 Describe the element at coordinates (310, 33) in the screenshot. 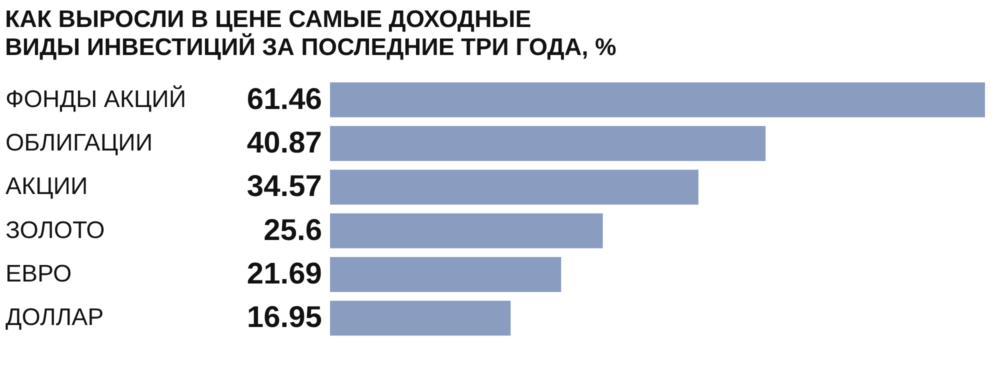

I see `chart-title: КАК ВЫРОСЛИ В ЦЕНЕ САМЫЕ ДОХОДНЫЕ ВИДЫ ИНВЕСТИЦИЙ ЗА ПОСЛЕДНИЕ ТРИ ГОДА, %` at that location.